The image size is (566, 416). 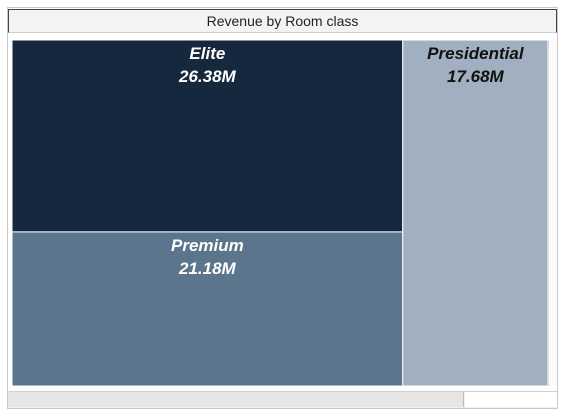 What do you see at coordinates (476, 53) in the screenshot?
I see `tile-name-presidential: Presidential` at bounding box center [476, 53].